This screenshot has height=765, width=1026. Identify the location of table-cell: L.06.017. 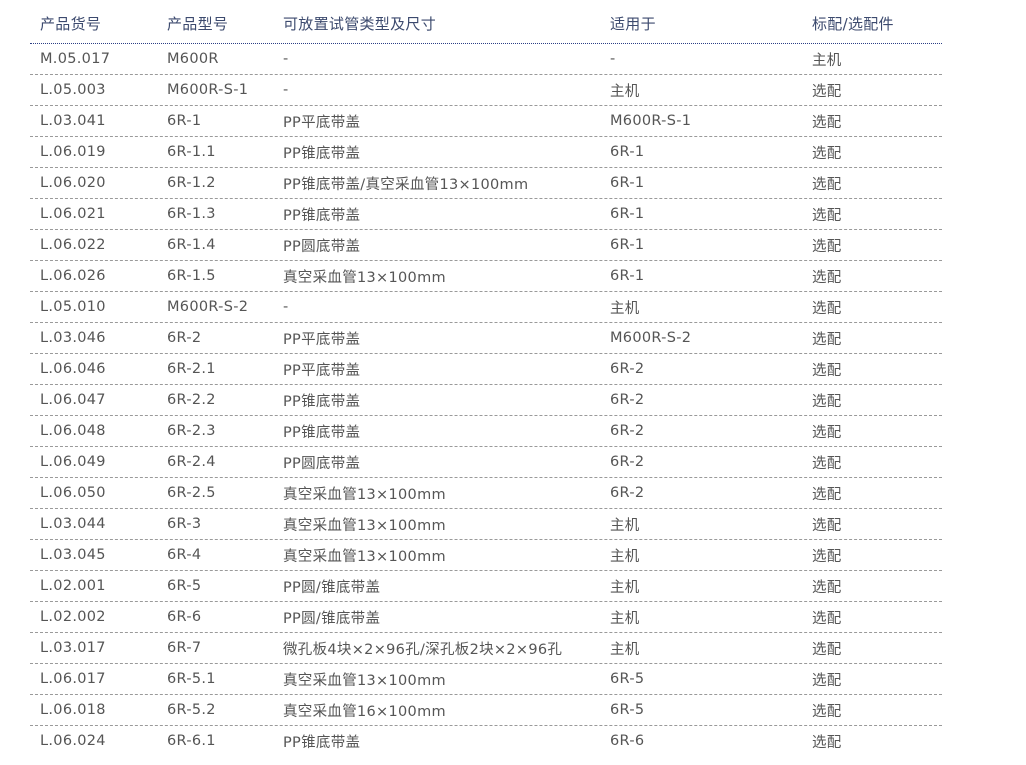
(73, 679).